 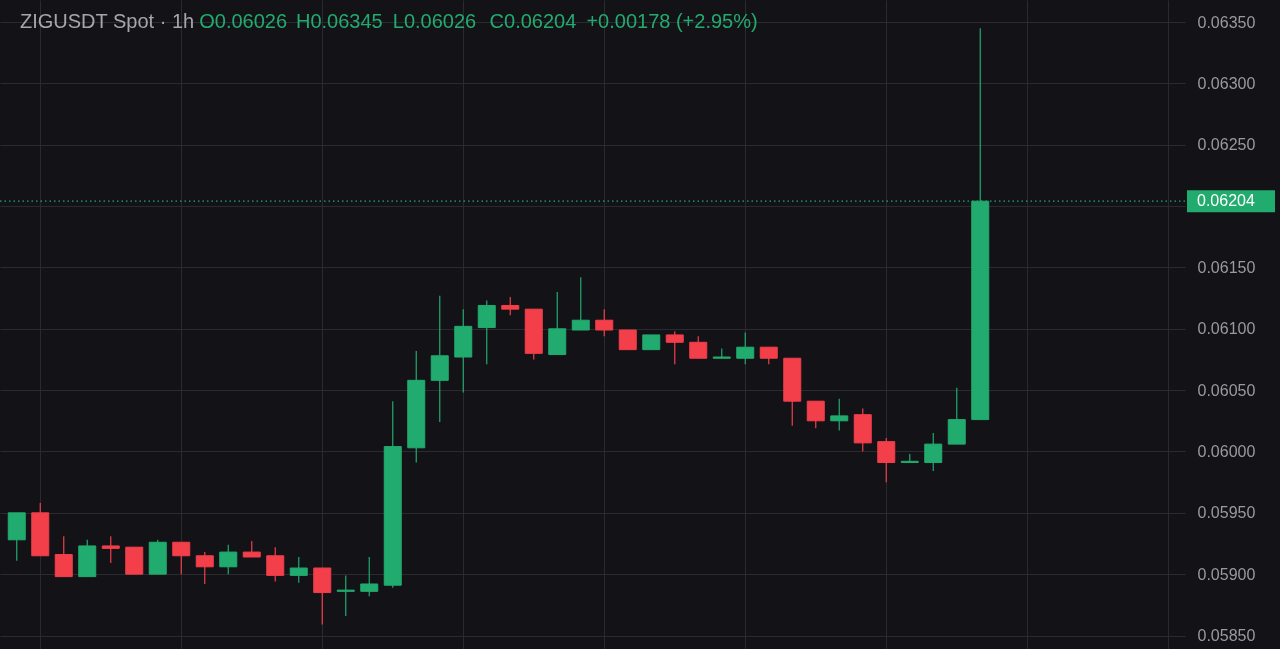 I want to click on annotation: +0.00178 (+2.95%), so click(x=672, y=21).